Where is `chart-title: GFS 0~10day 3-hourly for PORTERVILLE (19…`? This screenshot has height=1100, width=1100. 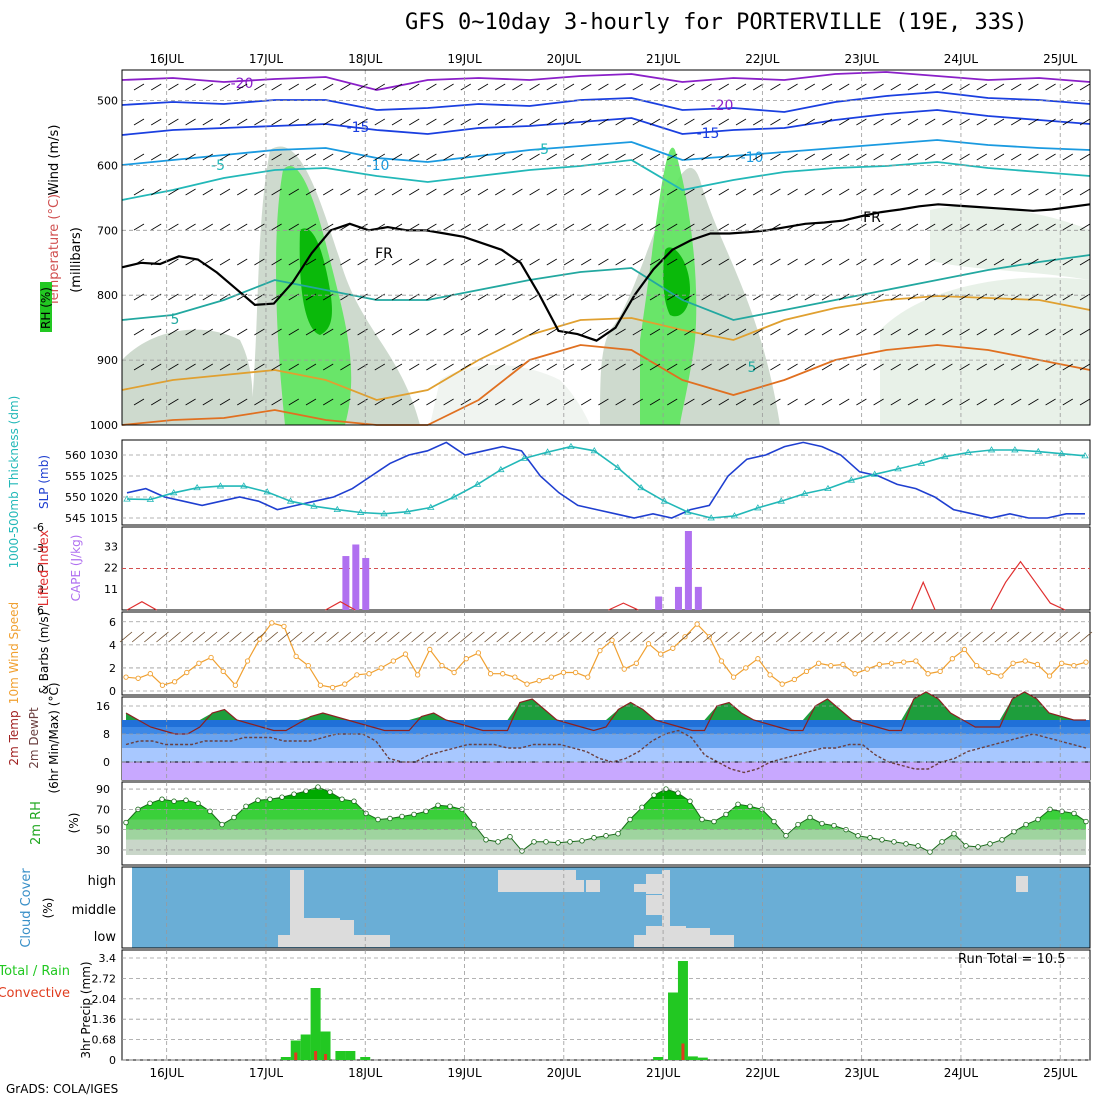
chart-title: GFS 0~10day 3-hourly for PORTERVILLE (19… is located at coordinates (716, 22).